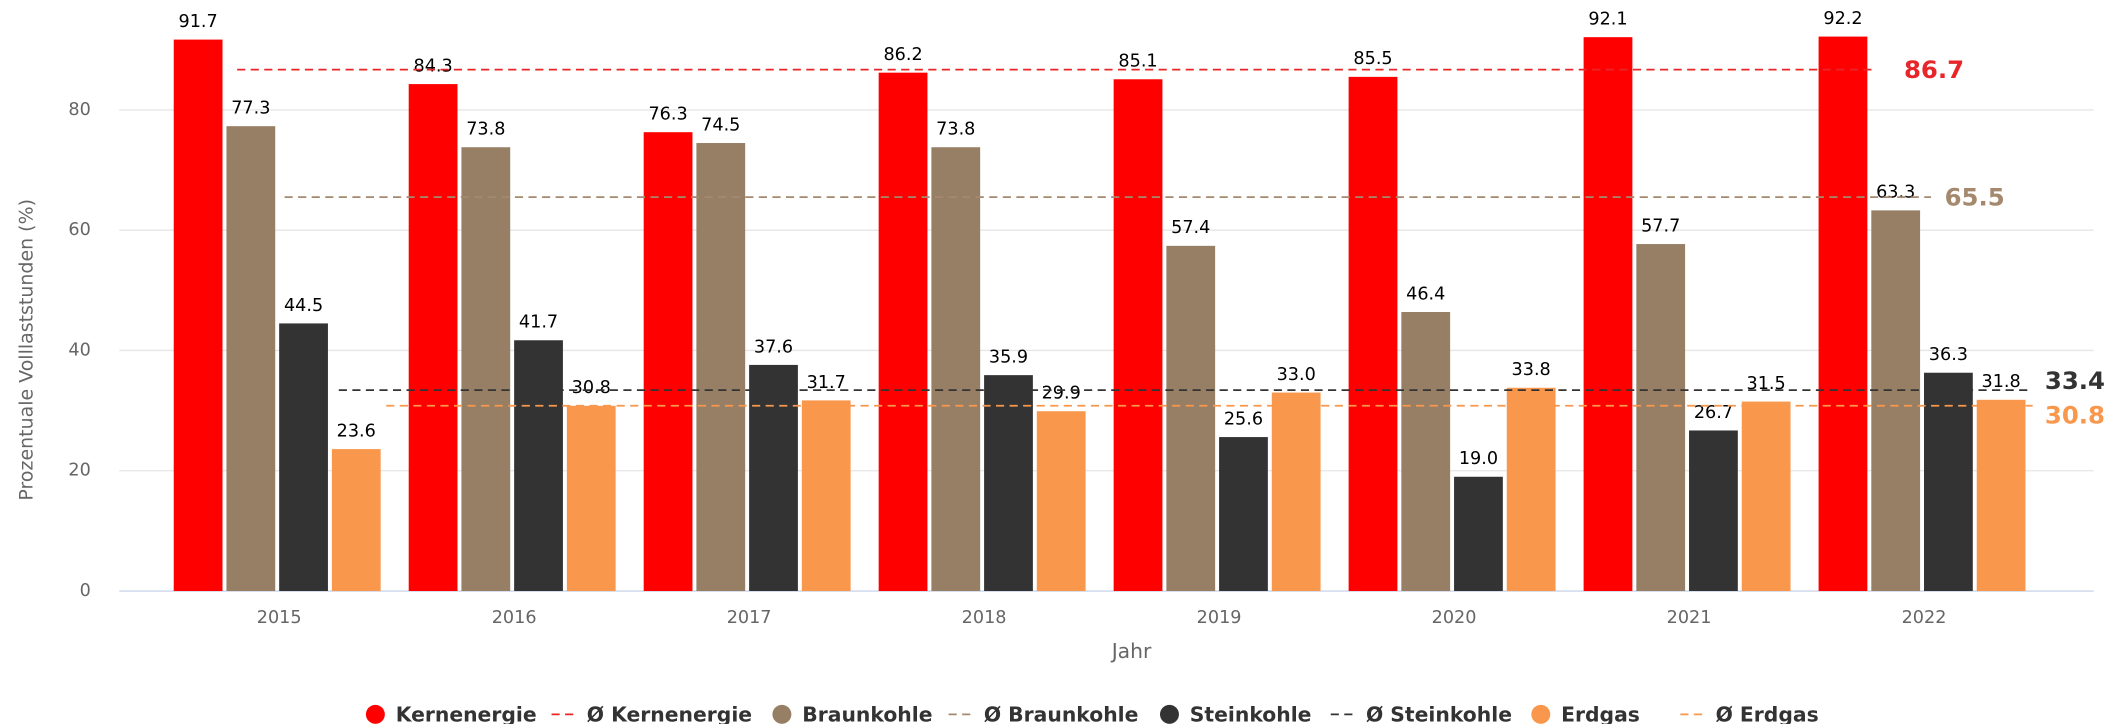 This screenshot has width=2114, height=724. I want to click on data-label: 84.3, so click(432, 66).